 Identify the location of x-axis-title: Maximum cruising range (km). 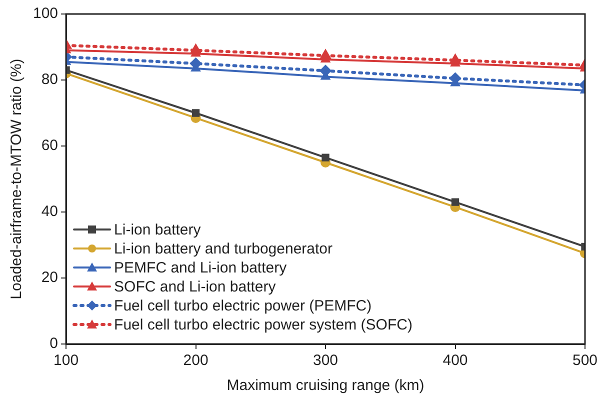
(325, 385).